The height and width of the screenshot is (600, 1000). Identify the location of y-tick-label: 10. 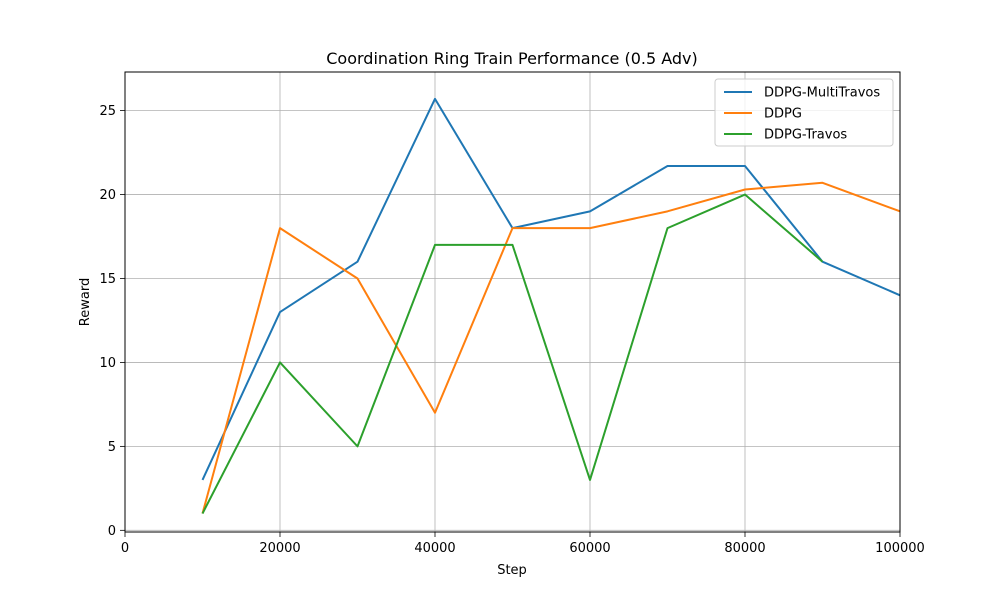
(107, 363).